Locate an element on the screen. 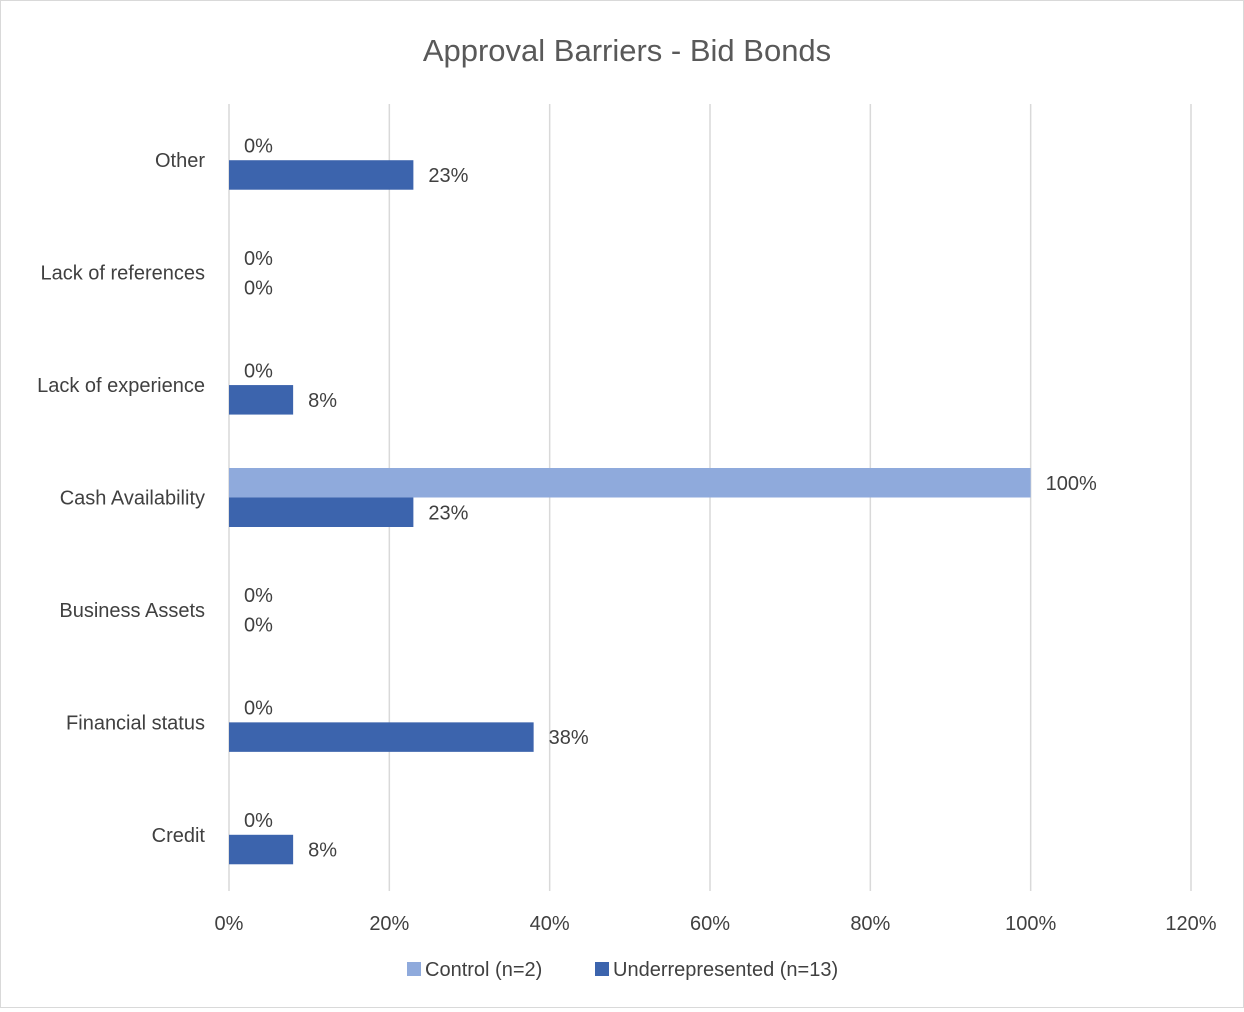 This screenshot has width=1244, height=1012. legend-item-control: Control (n=2) is located at coordinates (474, 970).